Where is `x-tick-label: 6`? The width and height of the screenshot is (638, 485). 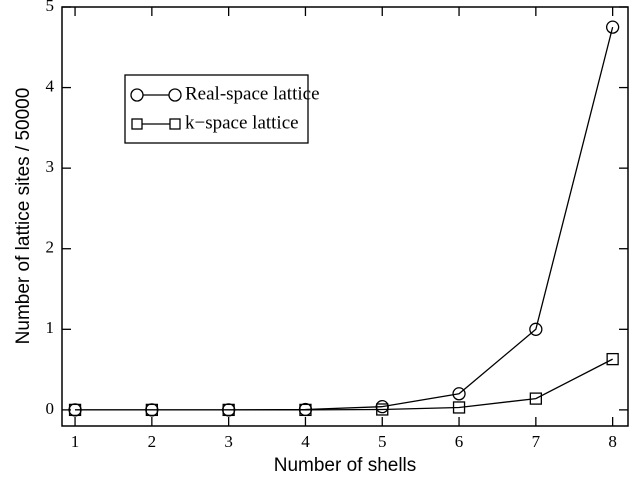
x-tick-label: 6 is located at coordinates (459, 441).